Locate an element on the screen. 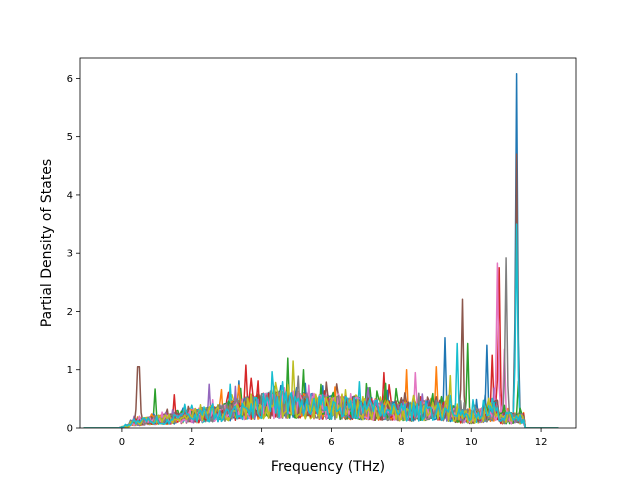  x-axis: 0 2 4 6 8 10 12 is located at coordinates (333, 438).